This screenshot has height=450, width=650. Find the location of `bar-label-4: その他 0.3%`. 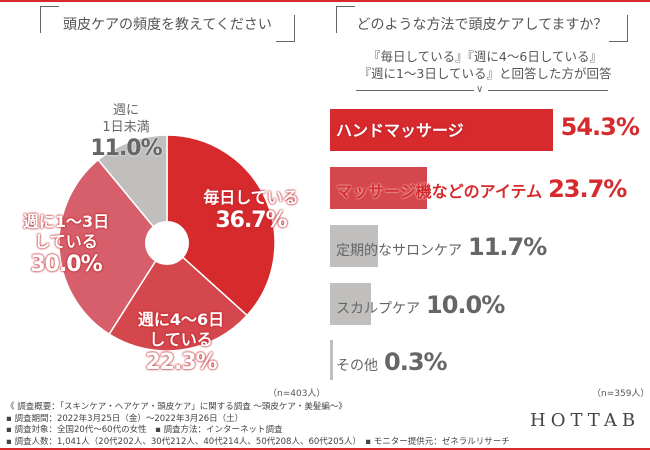

bar-label-4: その他 0.3% is located at coordinates (392, 362).